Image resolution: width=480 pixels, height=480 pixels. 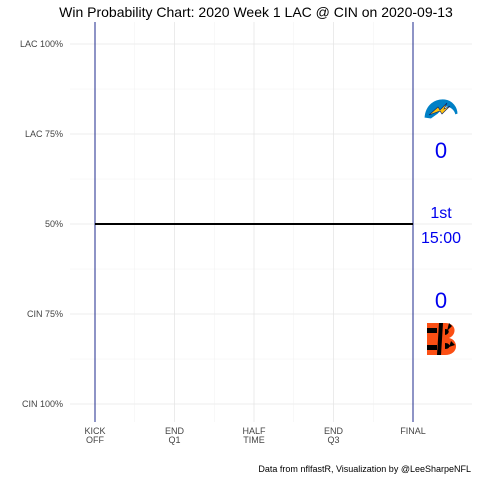 What do you see at coordinates (254, 431) in the screenshot?
I see `x-tick-line1: HALF` at bounding box center [254, 431].